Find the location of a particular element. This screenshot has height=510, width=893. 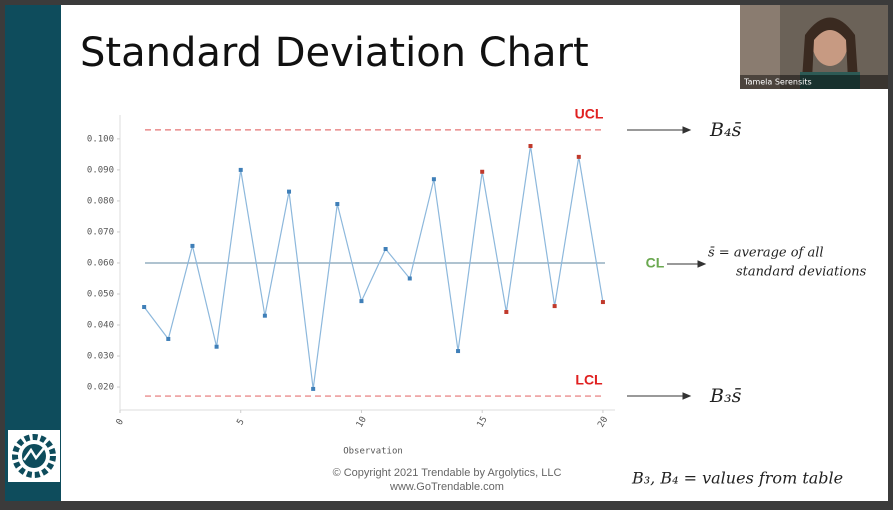

control-label: UCL is located at coordinates (589, 114).